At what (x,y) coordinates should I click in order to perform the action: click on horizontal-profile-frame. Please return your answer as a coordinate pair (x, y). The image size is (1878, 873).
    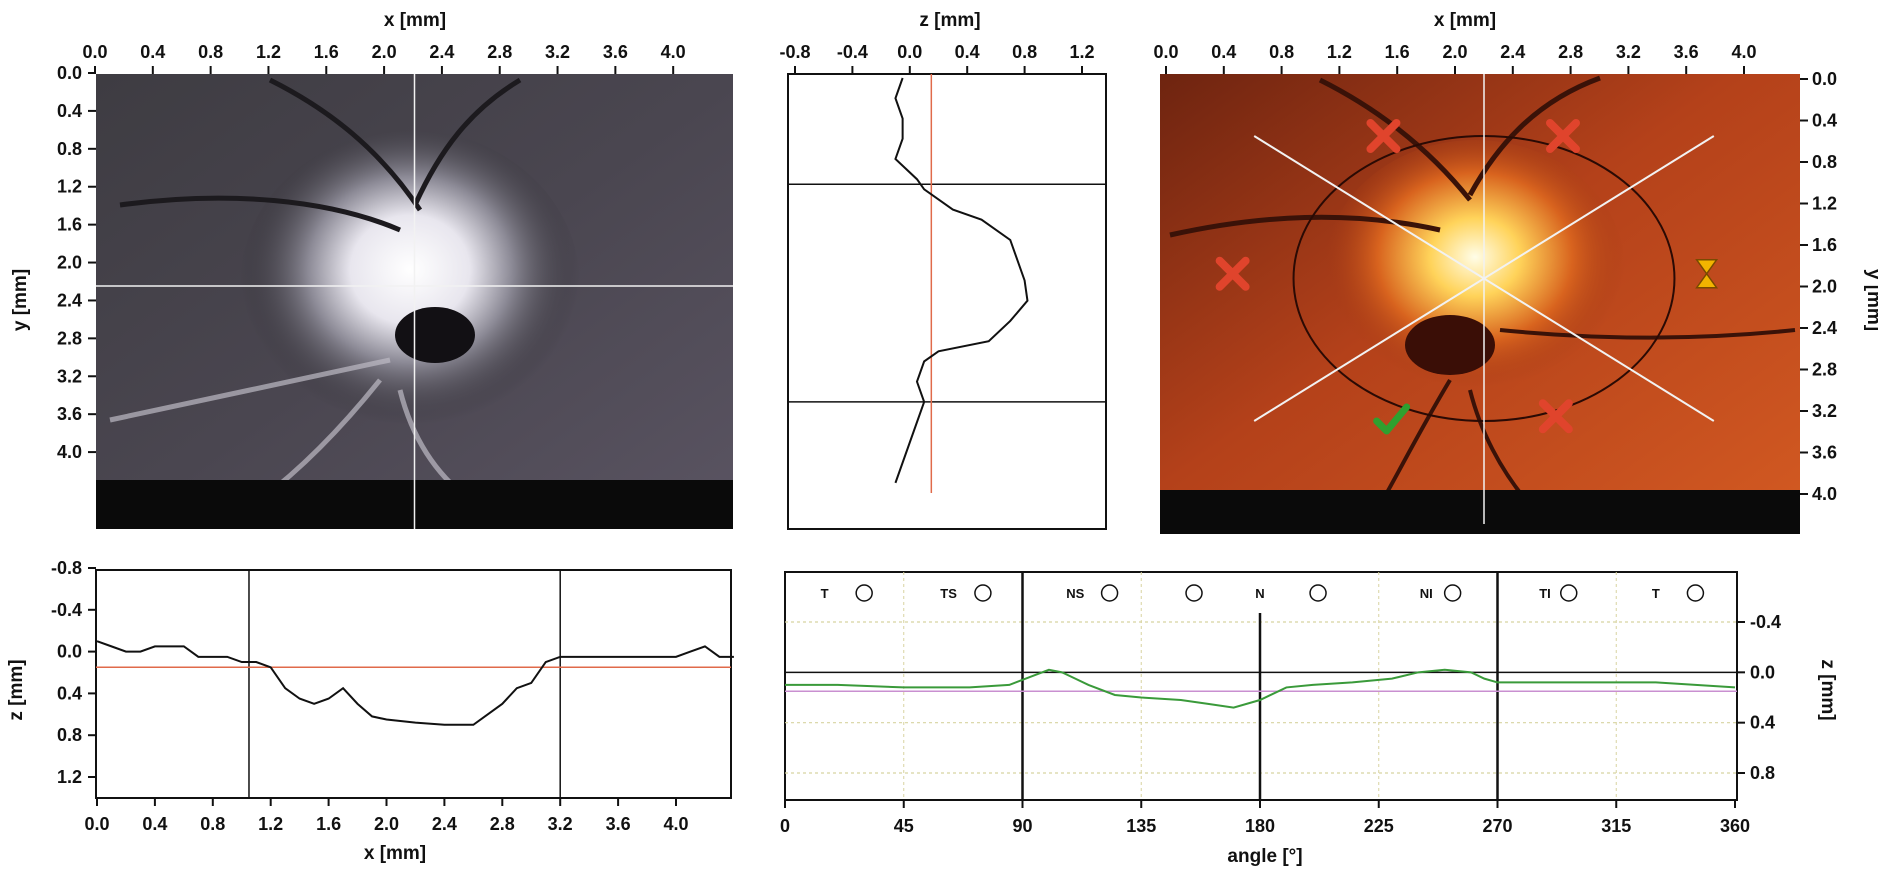
    Looking at the image, I should click on (413, 684).